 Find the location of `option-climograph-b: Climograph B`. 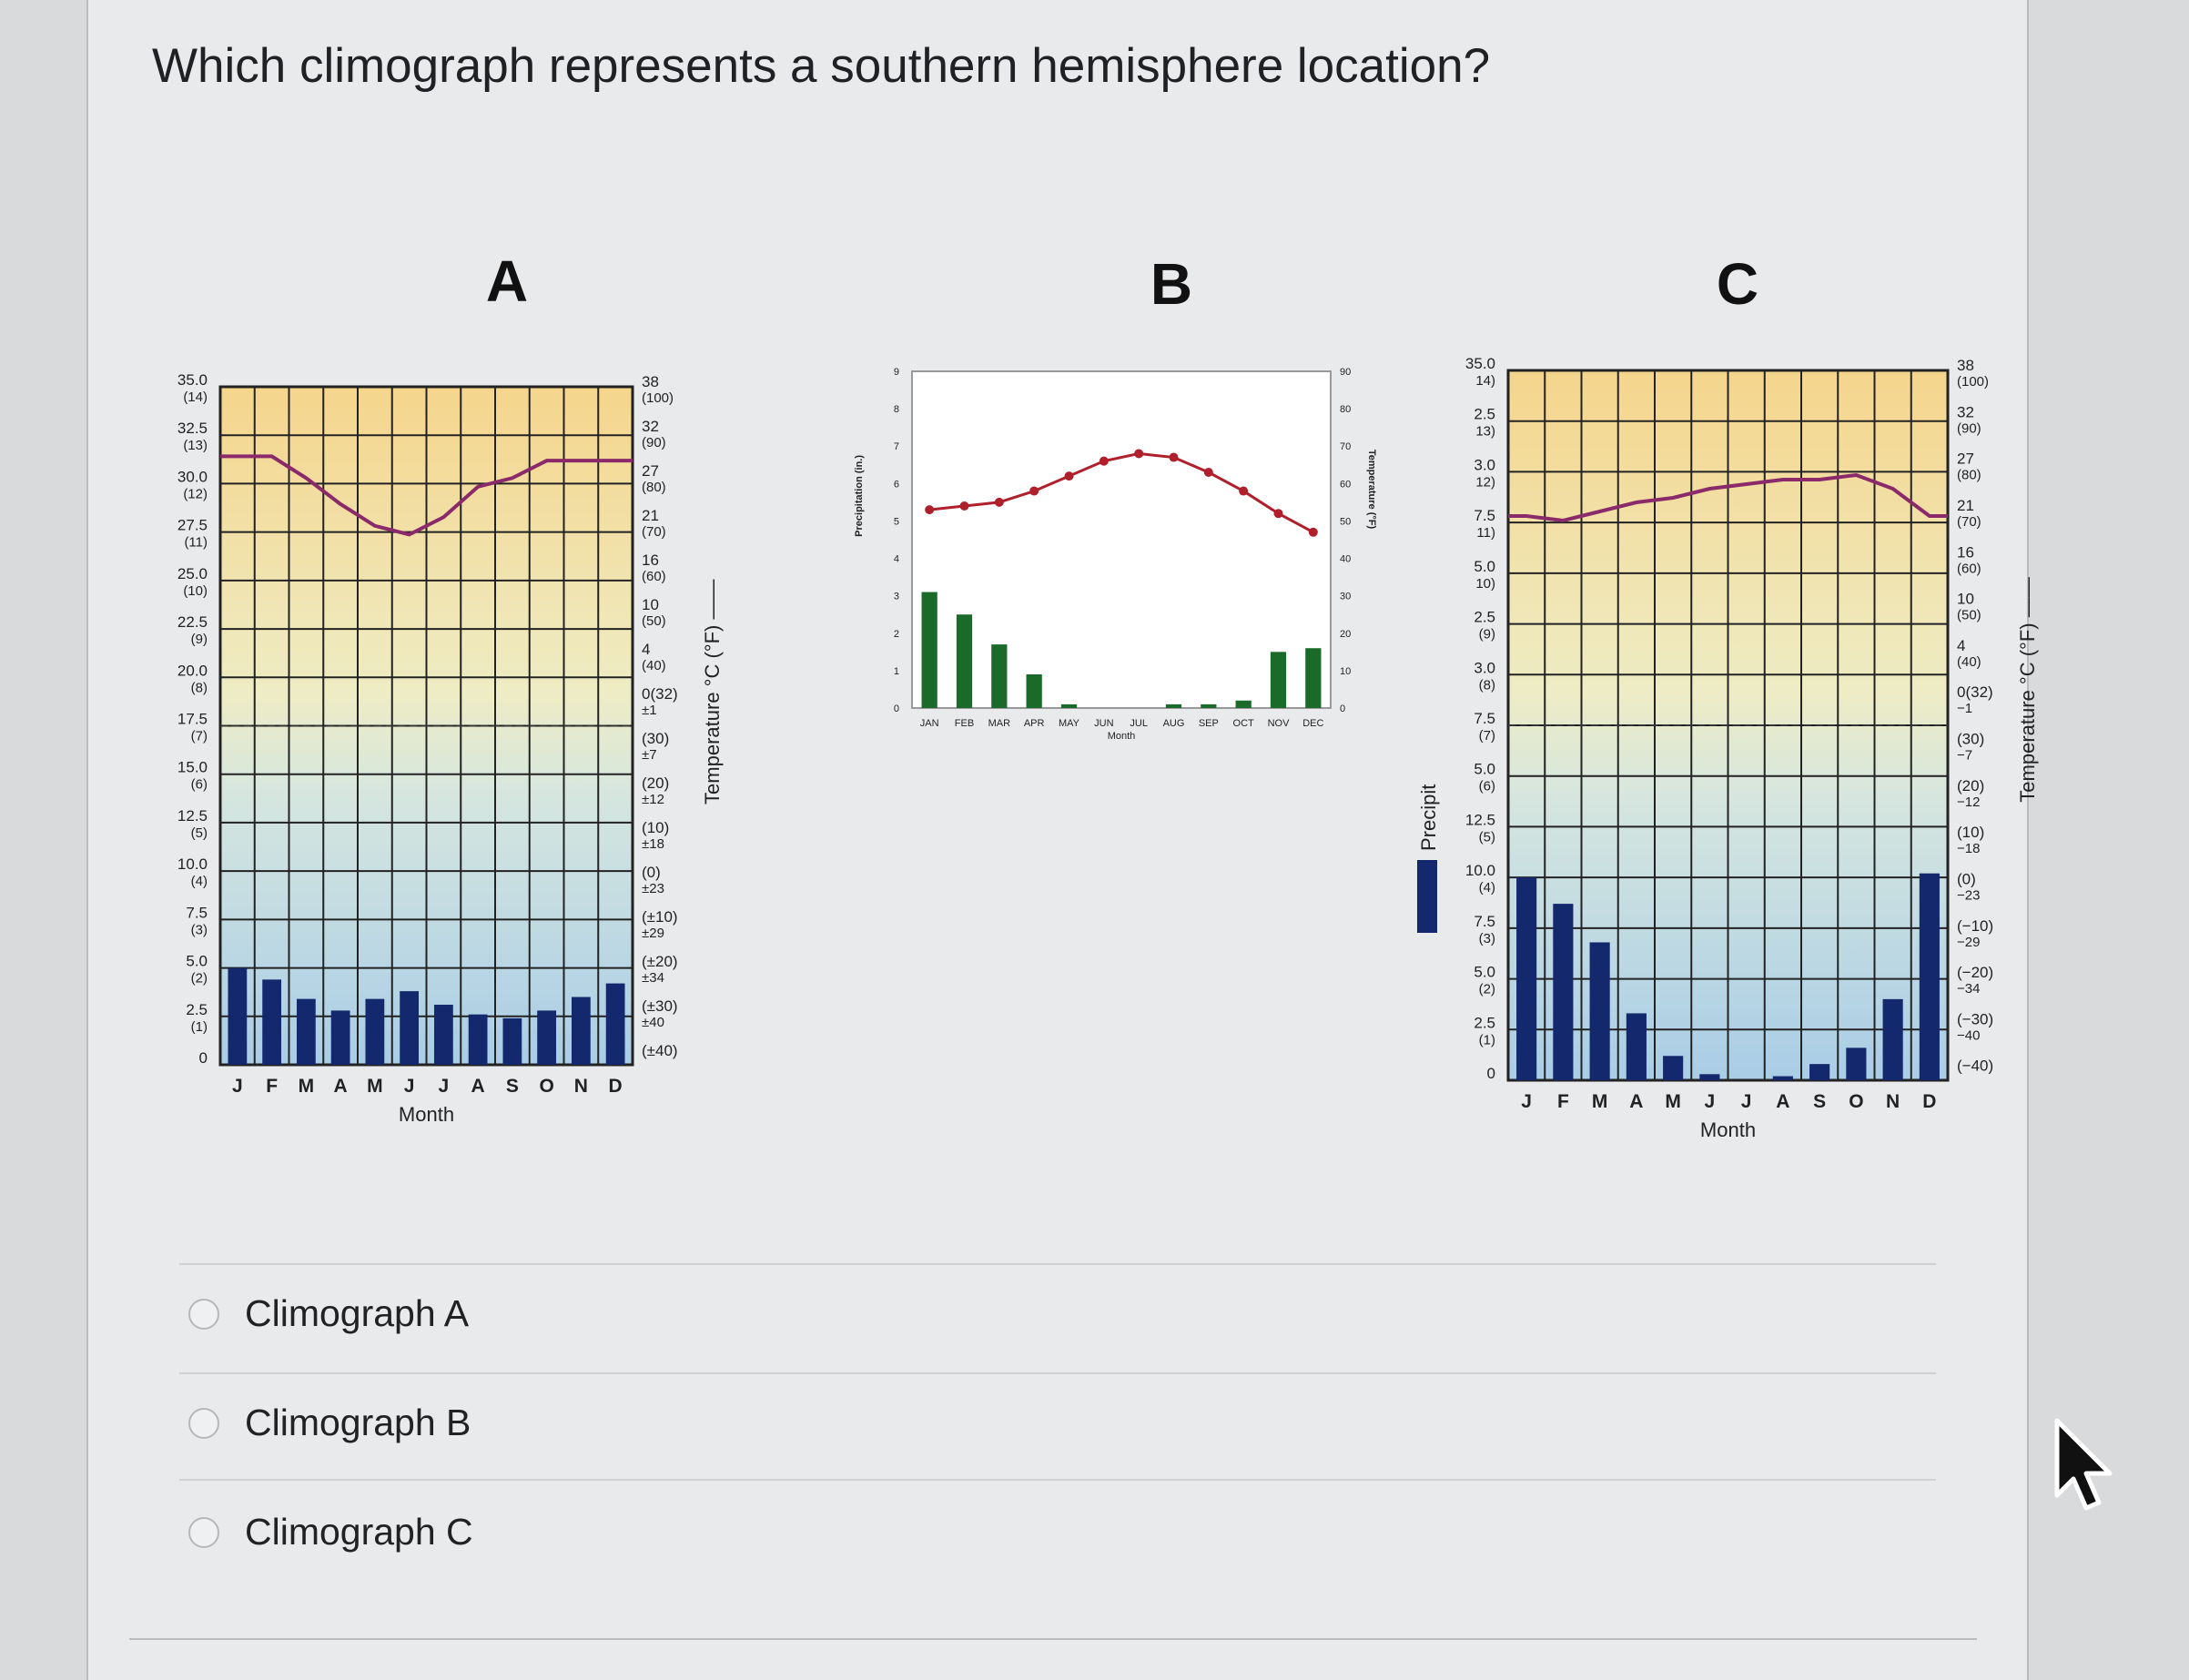

option-climograph-b: Climograph B is located at coordinates (329, 1423).